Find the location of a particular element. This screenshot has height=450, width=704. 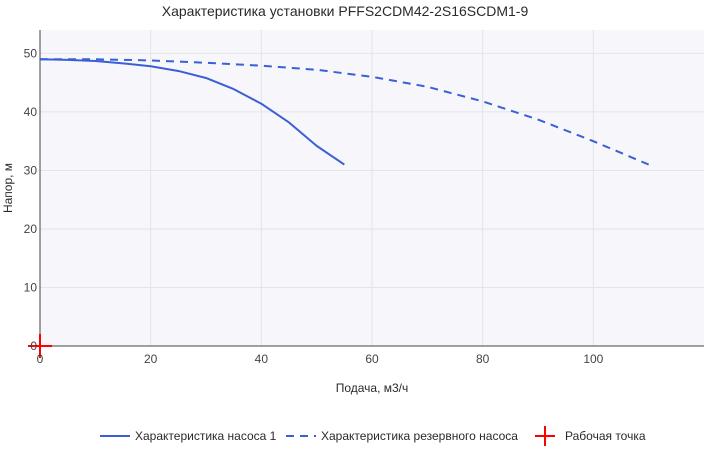

legend-label: Характеристика насоса 1 is located at coordinates (206, 436).